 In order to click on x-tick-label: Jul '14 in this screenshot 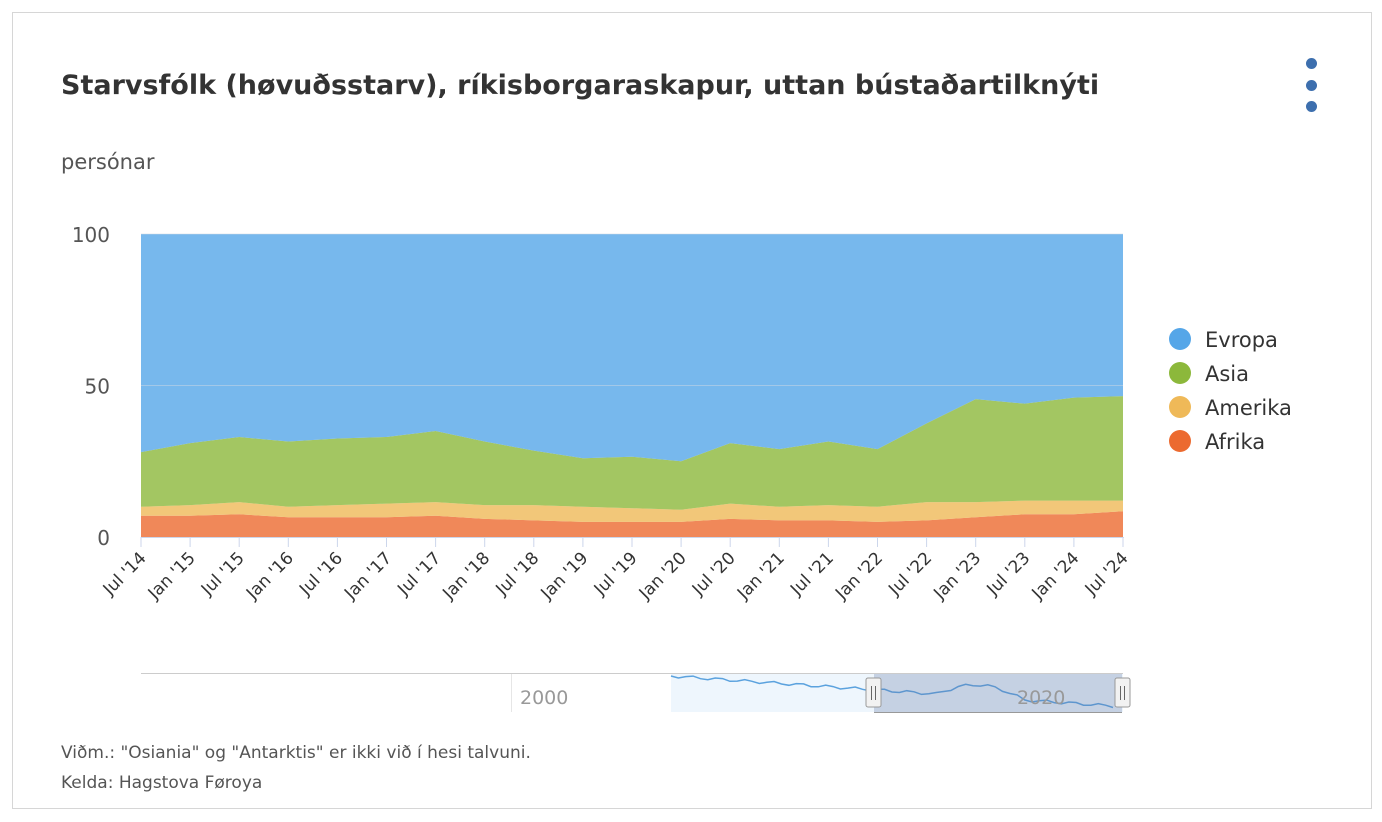, I will do `click(125, 574)`.